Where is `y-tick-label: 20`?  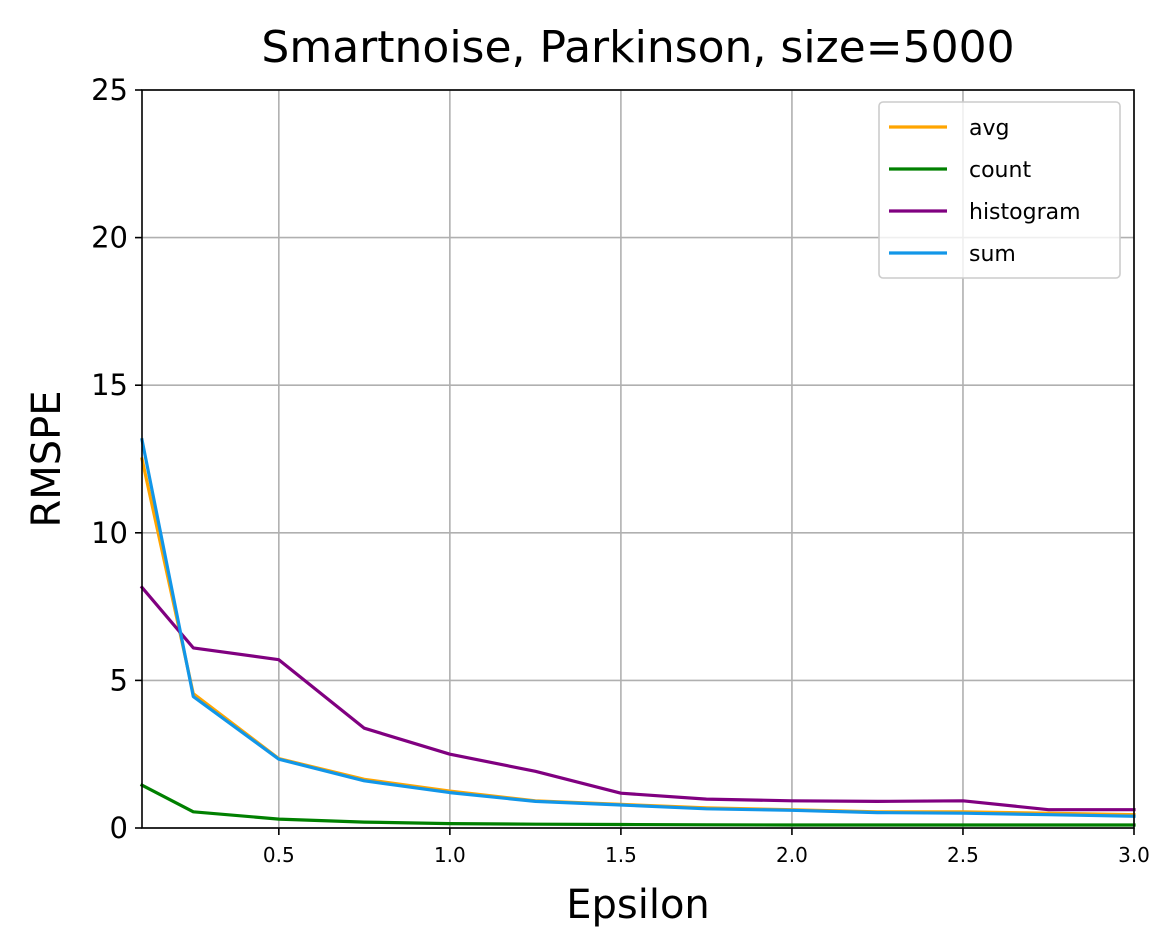
y-tick-label: 20 is located at coordinates (109, 238).